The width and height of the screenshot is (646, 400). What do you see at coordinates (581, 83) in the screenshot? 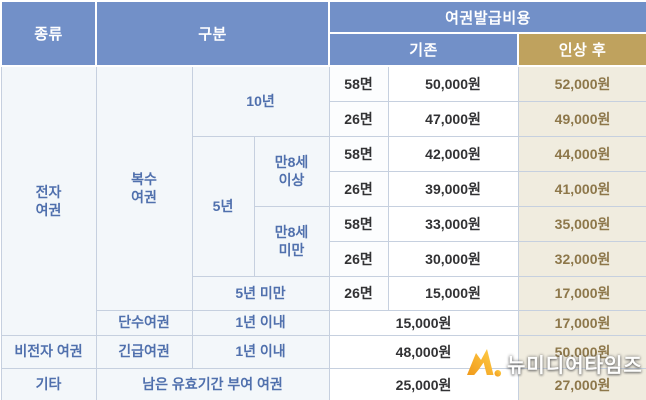
I see `cell-fee-after: 52,000원` at bounding box center [581, 83].